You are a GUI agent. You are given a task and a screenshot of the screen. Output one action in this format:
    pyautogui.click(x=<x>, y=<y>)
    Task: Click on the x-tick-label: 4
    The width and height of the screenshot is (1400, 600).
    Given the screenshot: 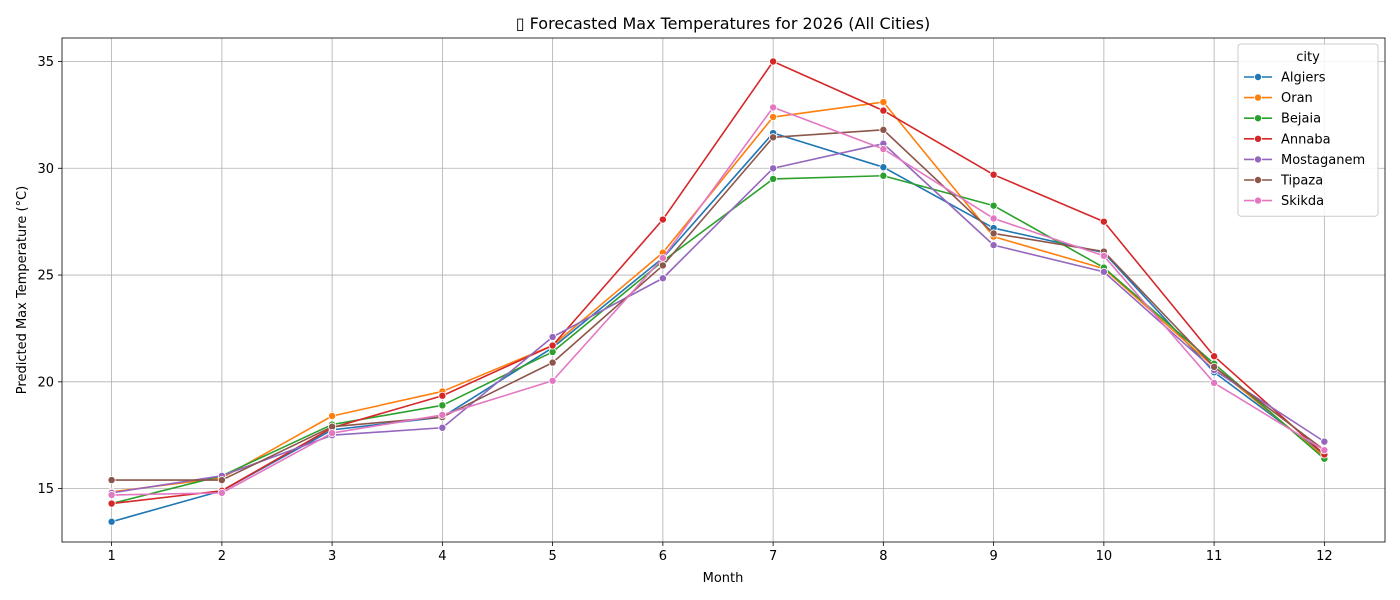 What is the action you would take?
    pyautogui.click(x=442, y=556)
    